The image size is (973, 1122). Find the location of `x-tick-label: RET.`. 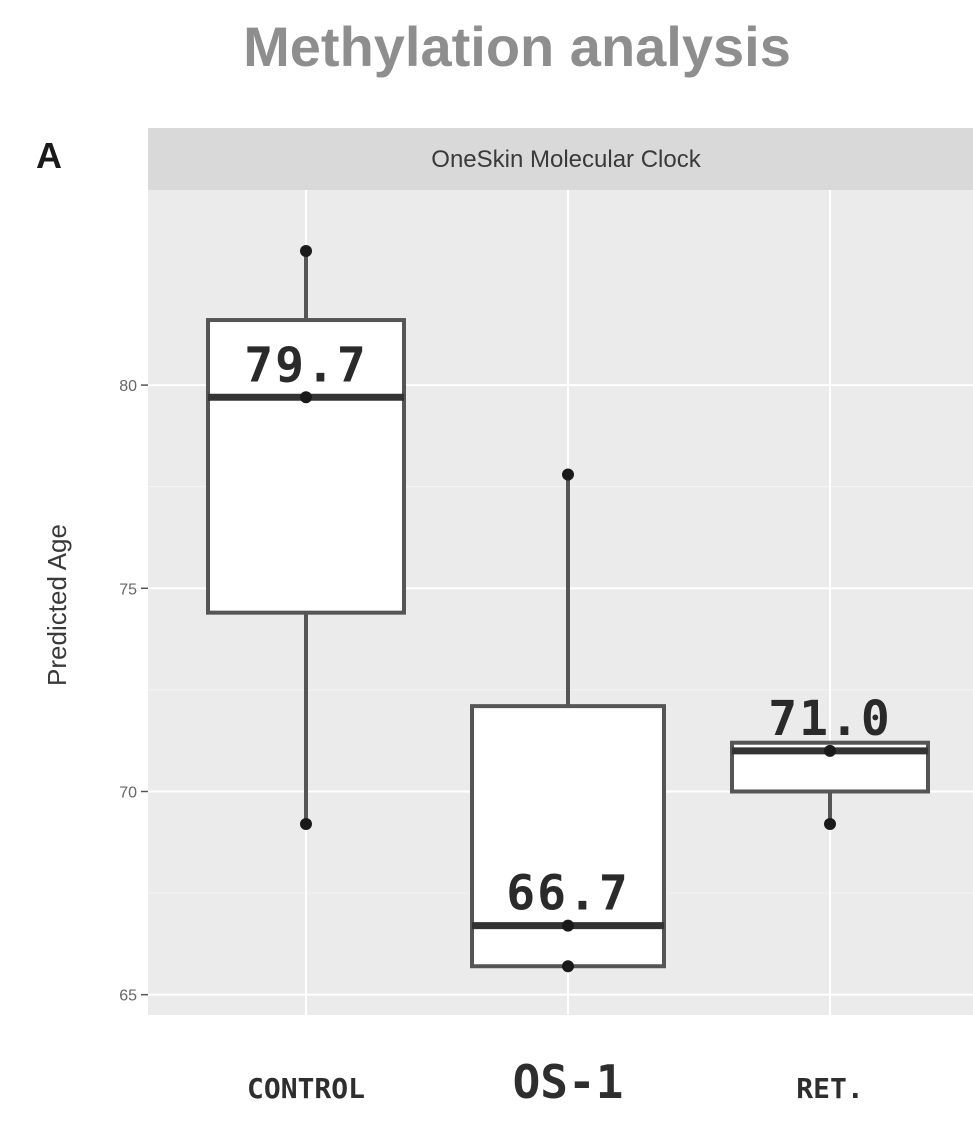

x-tick-label: RET. is located at coordinates (829, 1088).